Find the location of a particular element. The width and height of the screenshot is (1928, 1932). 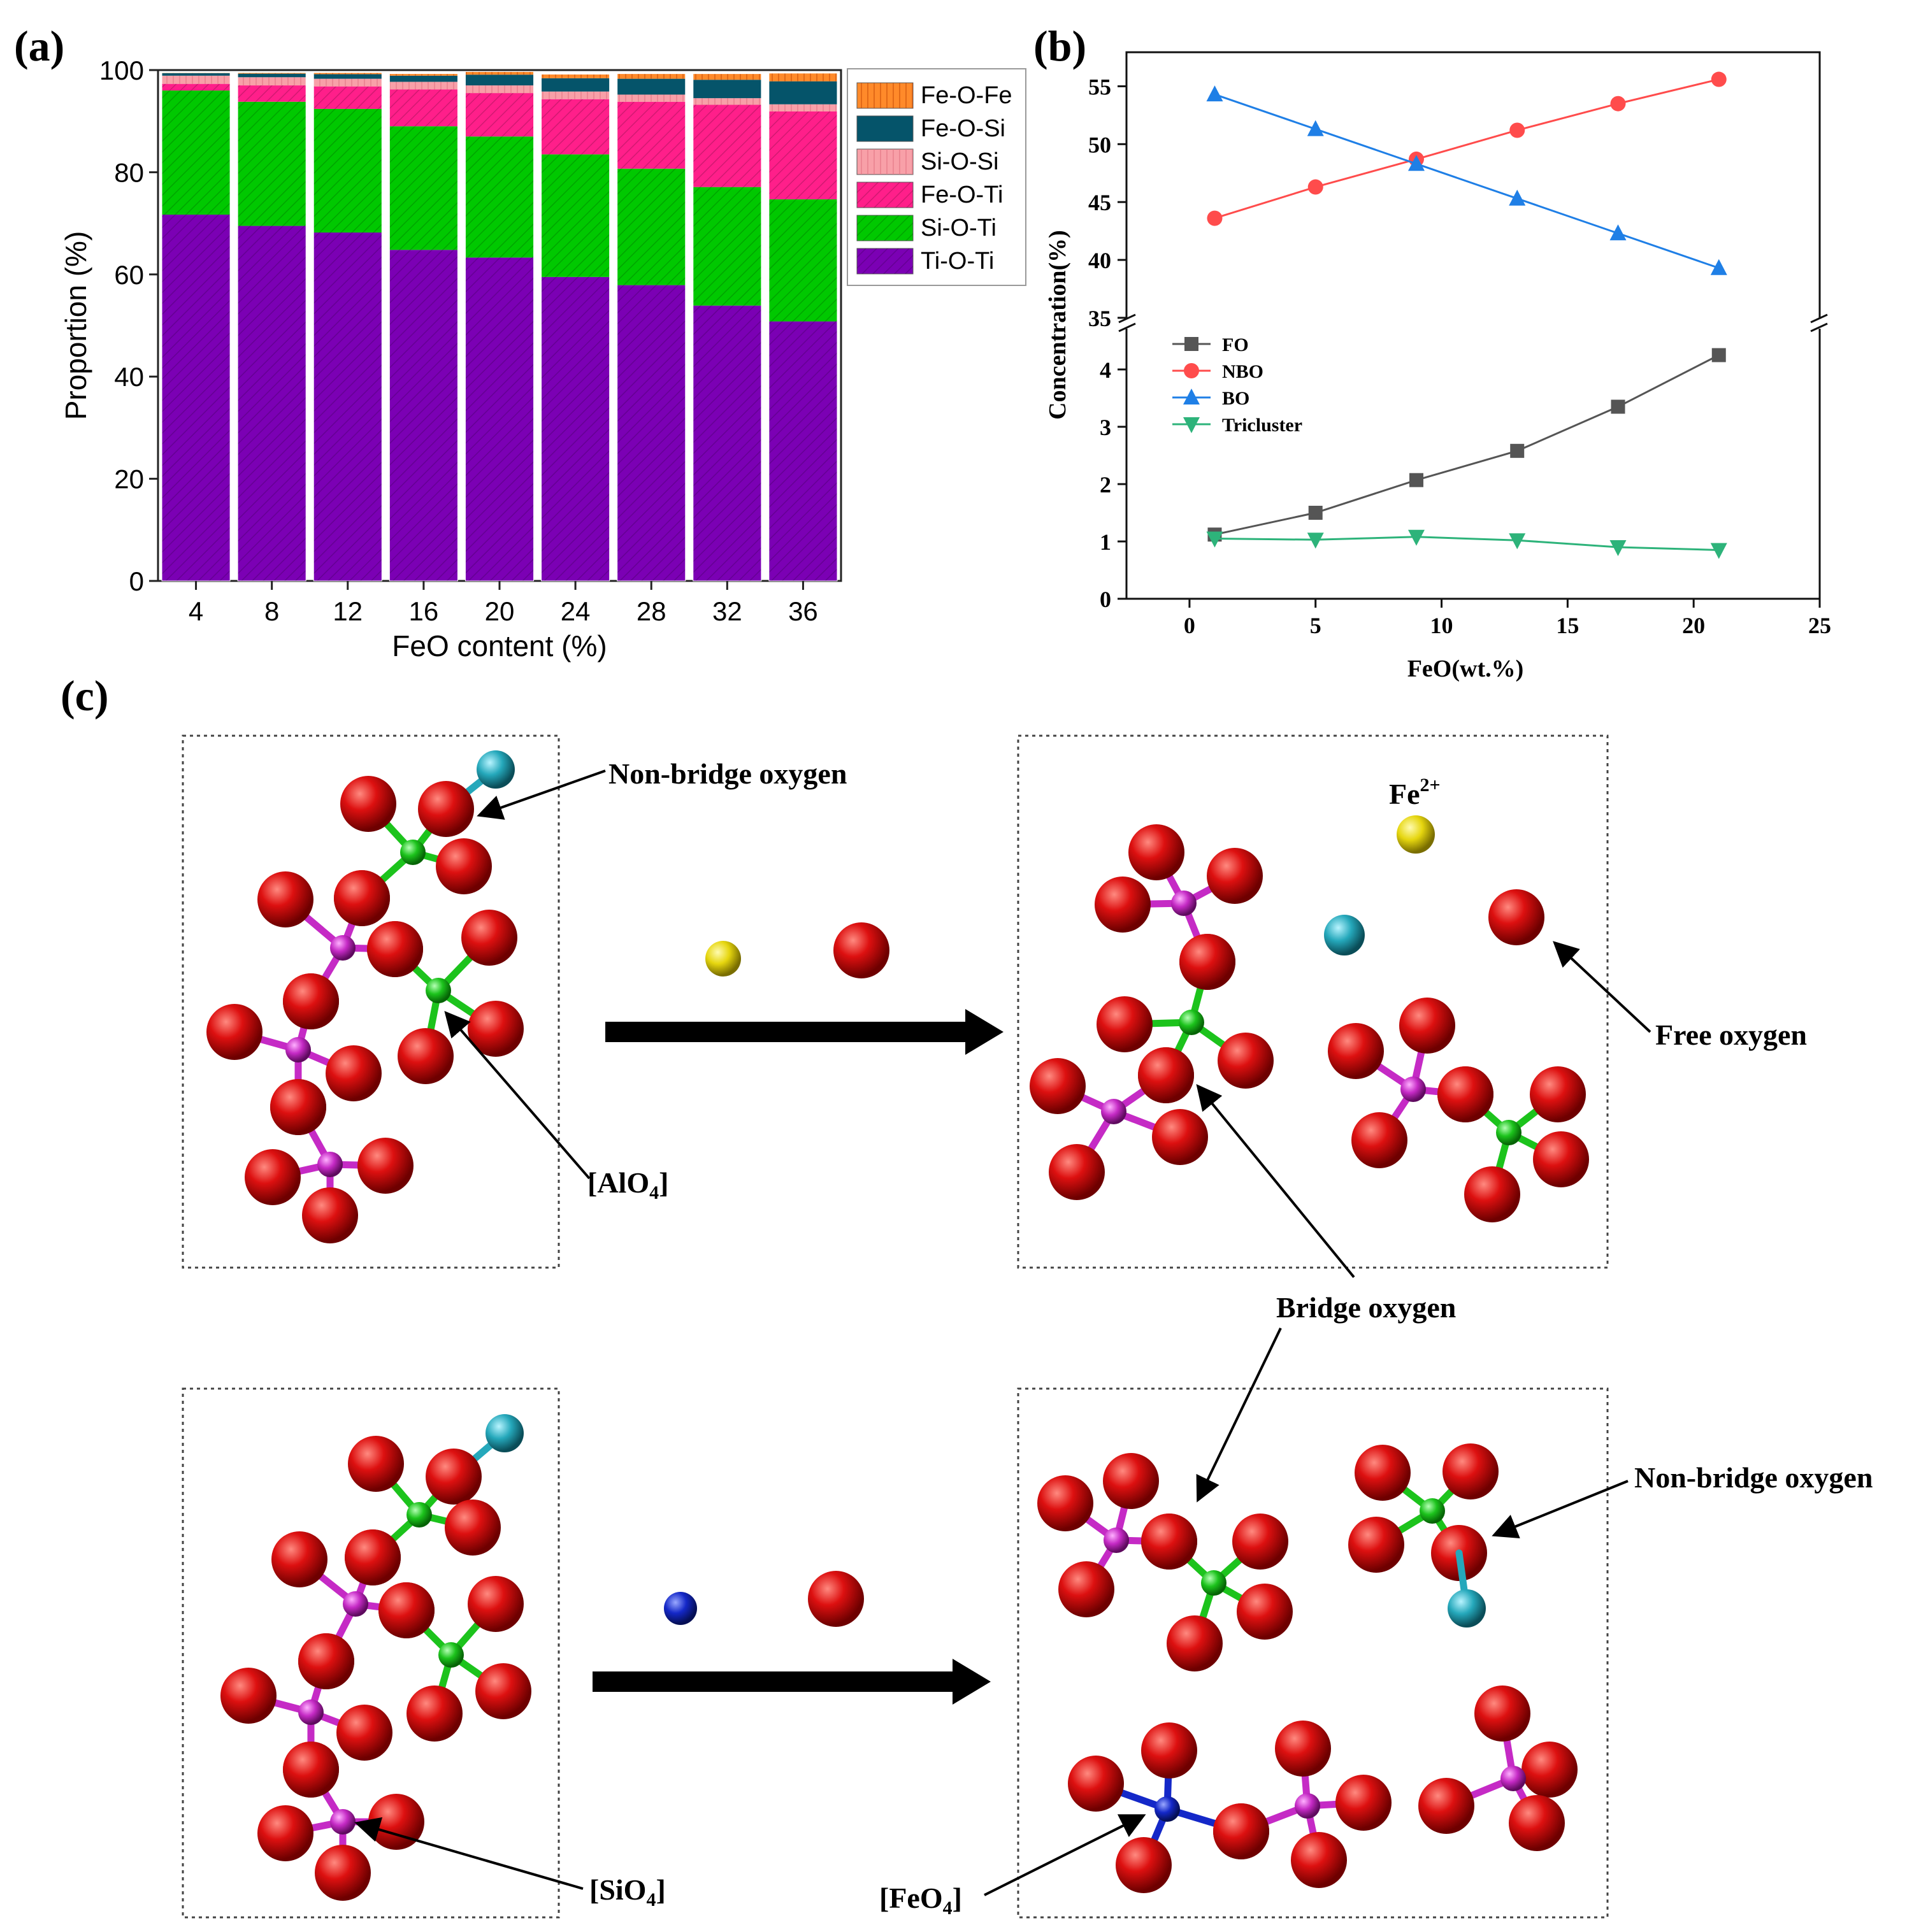

panel-a-label: (a) is located at coordinates (39, 46).